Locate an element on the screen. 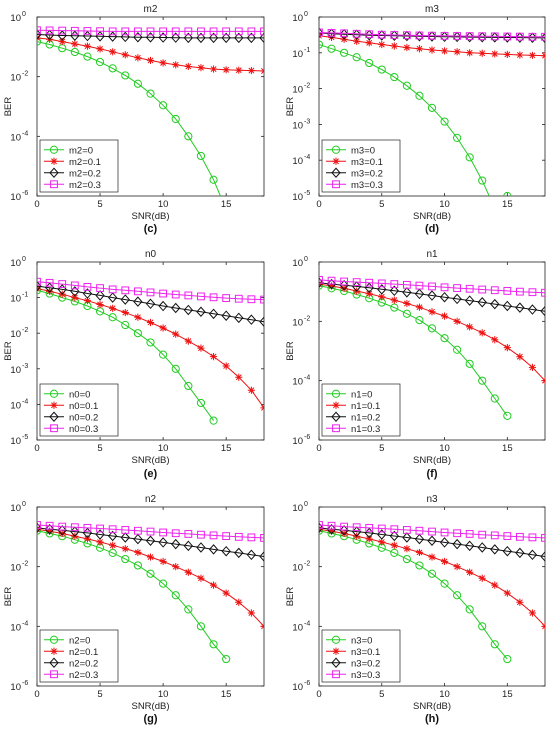 The height and width of the screenshot is (733, 550). panel-caption: (e) is located at coordinates (151, 474).